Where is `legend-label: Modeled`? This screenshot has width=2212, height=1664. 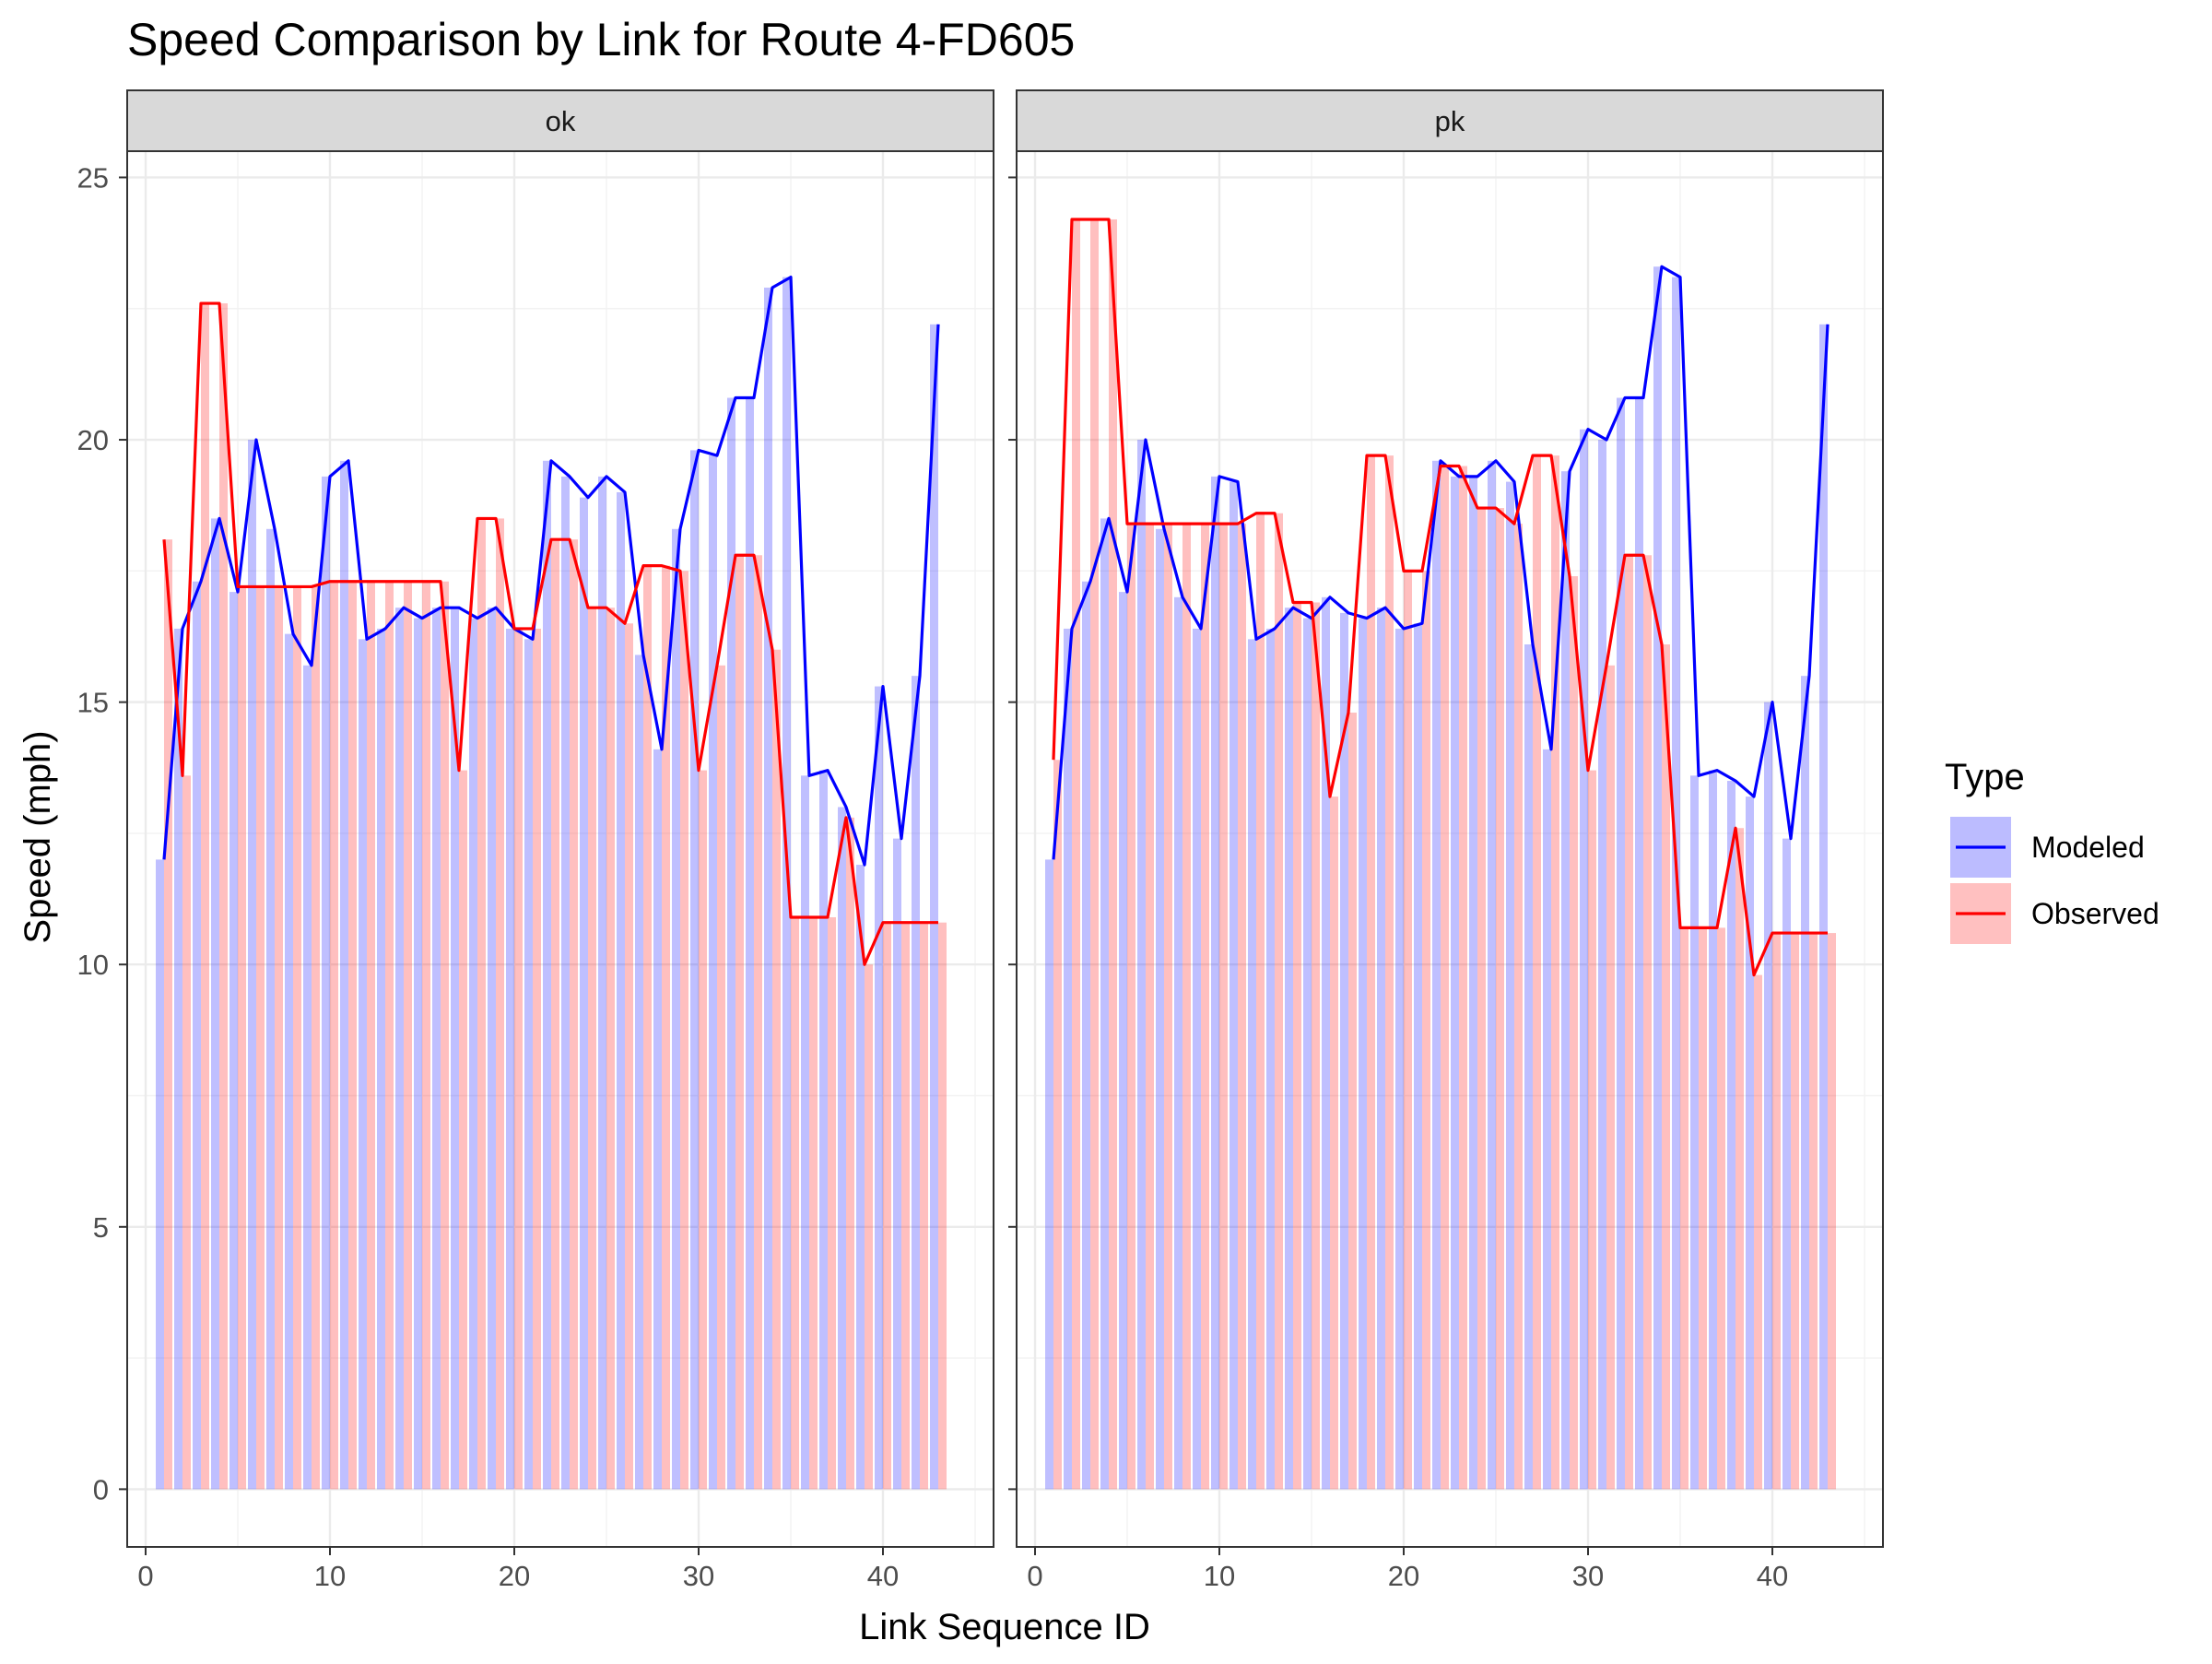 legend-label: Modeled is located at coordinates (2088, 847).